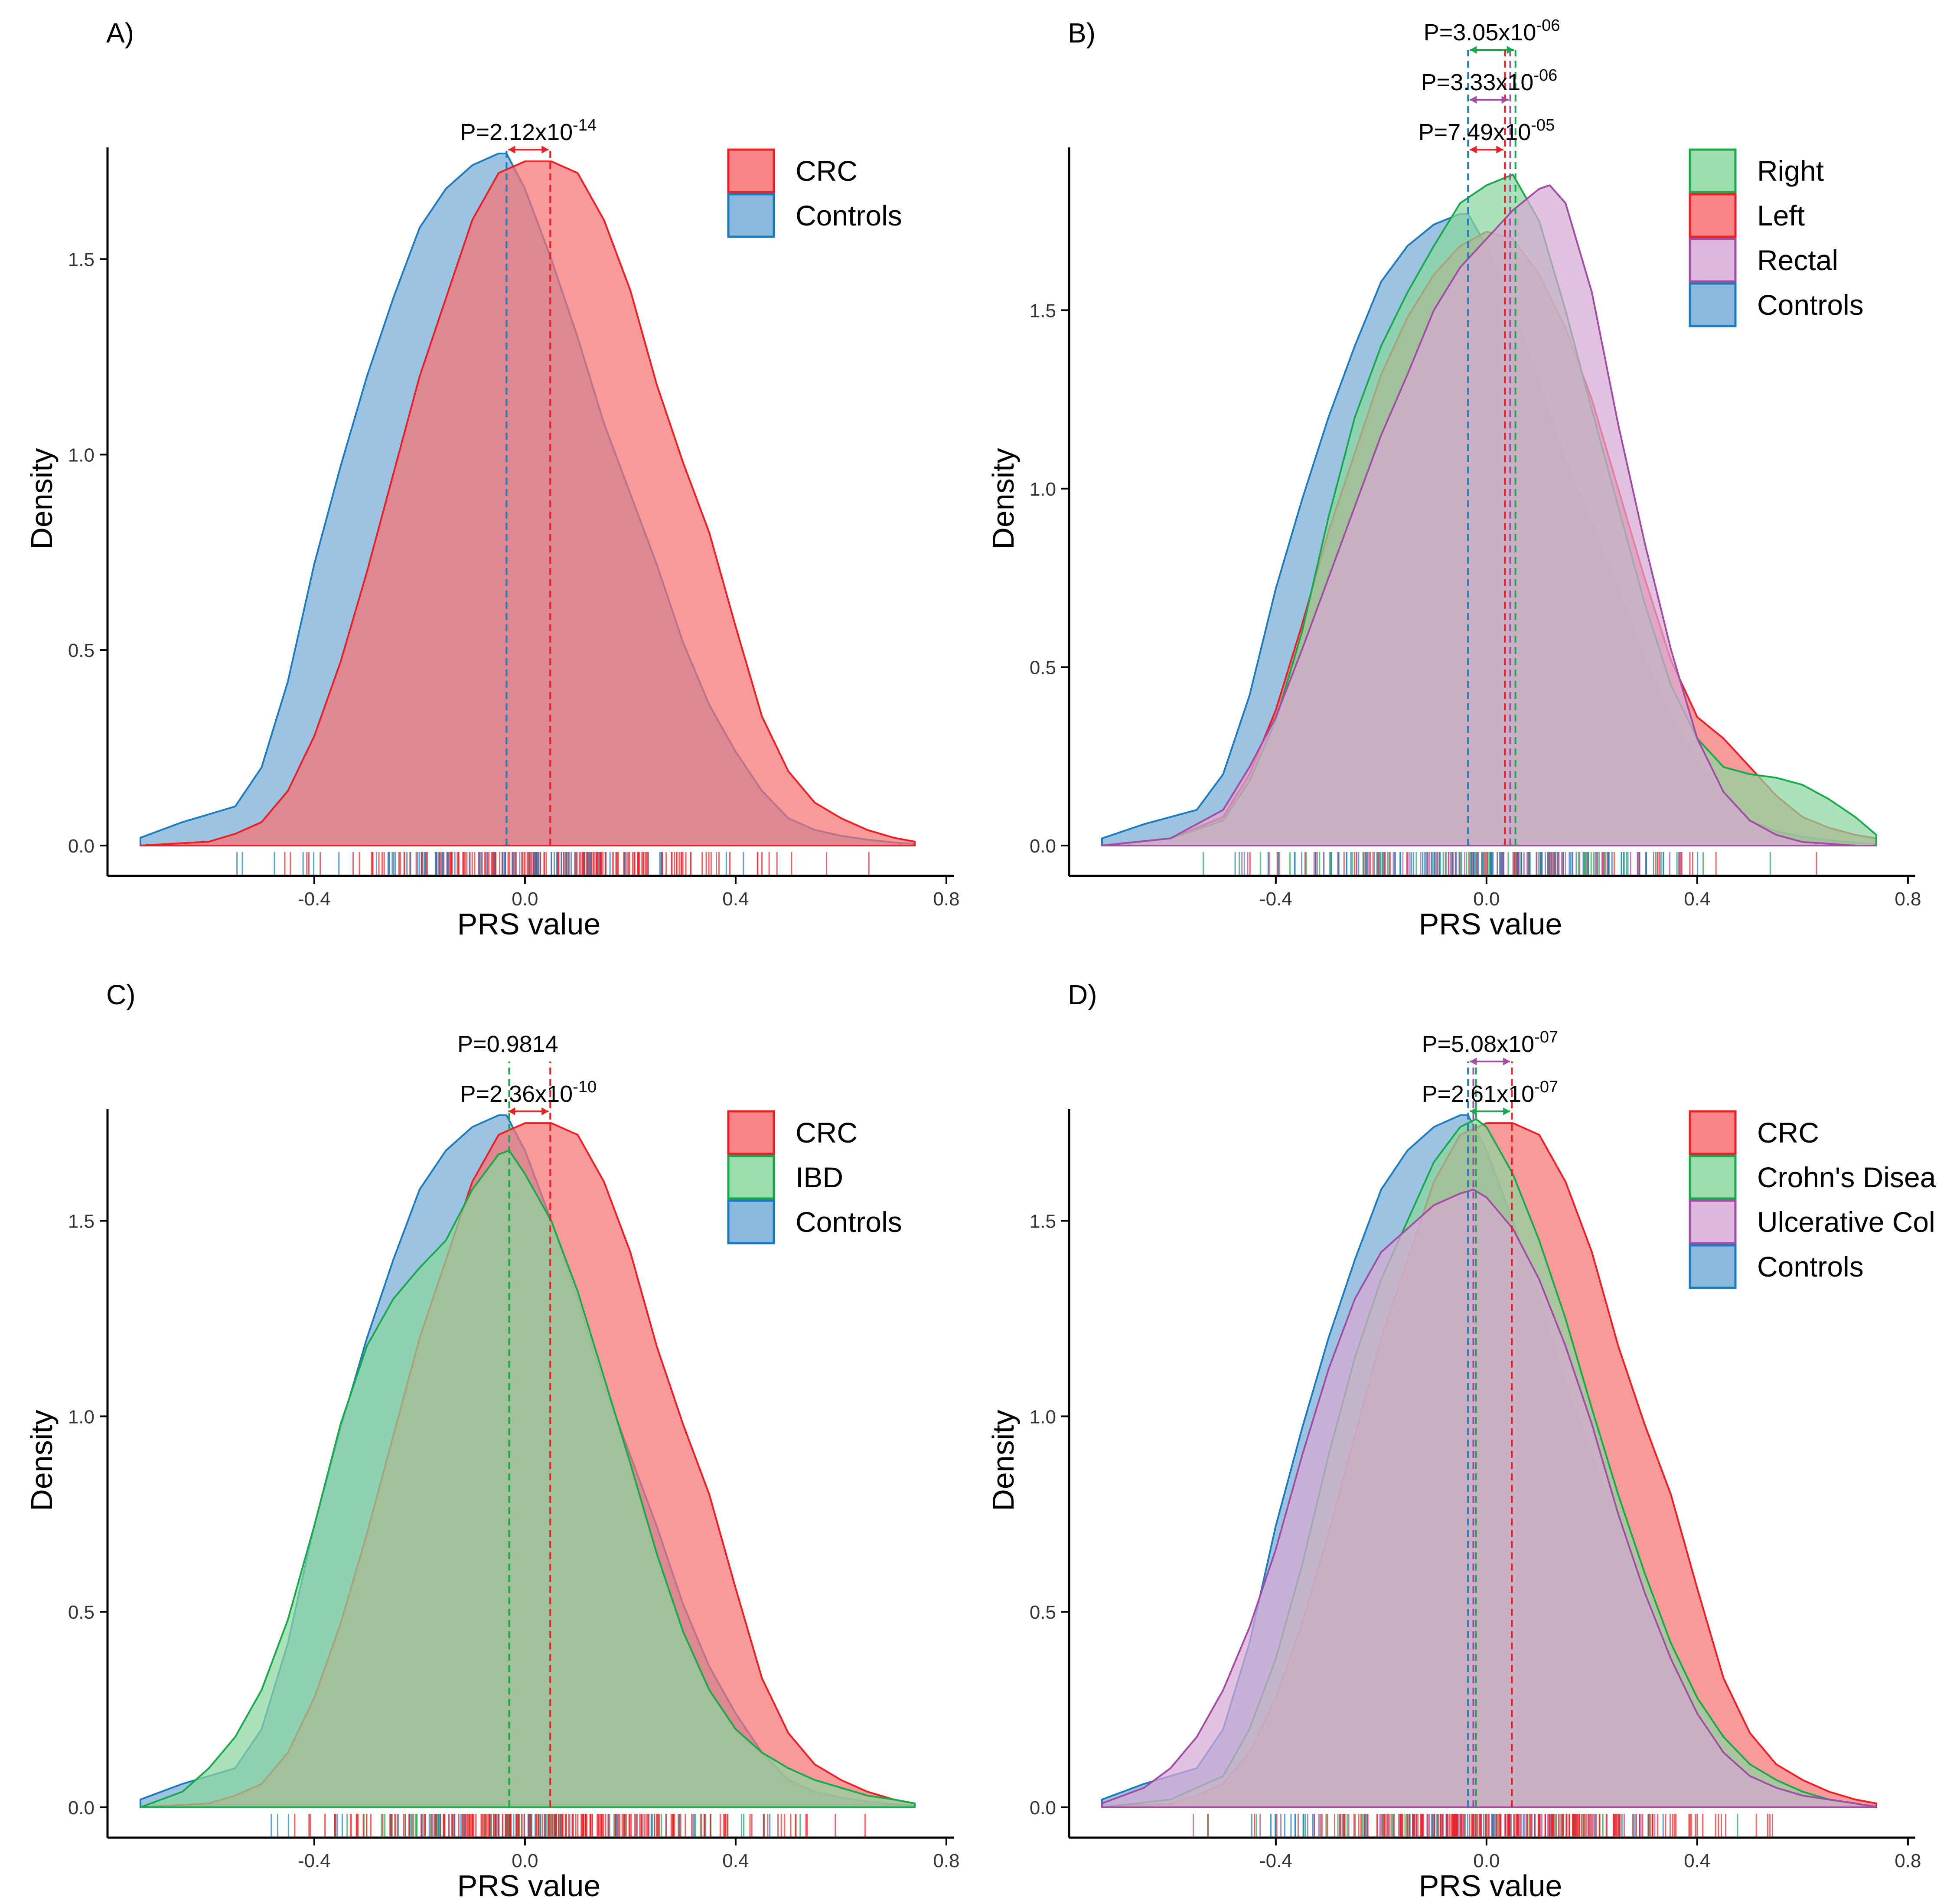 The image size is (1937, 1904). I want to click on density-rectal, so click(1489, 515).